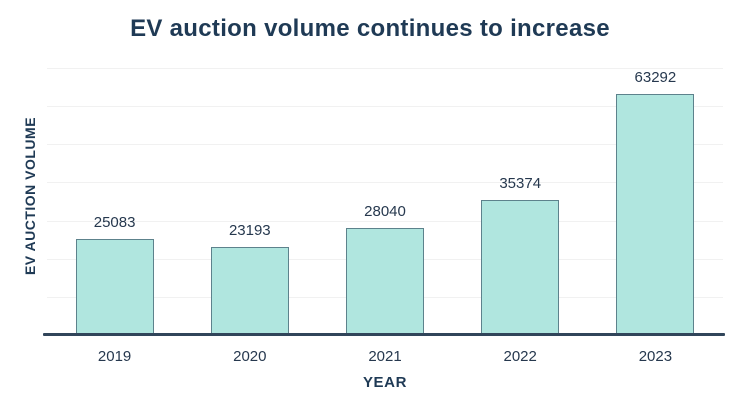  I want to click on y-axis-title: EV AUCTION VOLUME, so click(30, 196).